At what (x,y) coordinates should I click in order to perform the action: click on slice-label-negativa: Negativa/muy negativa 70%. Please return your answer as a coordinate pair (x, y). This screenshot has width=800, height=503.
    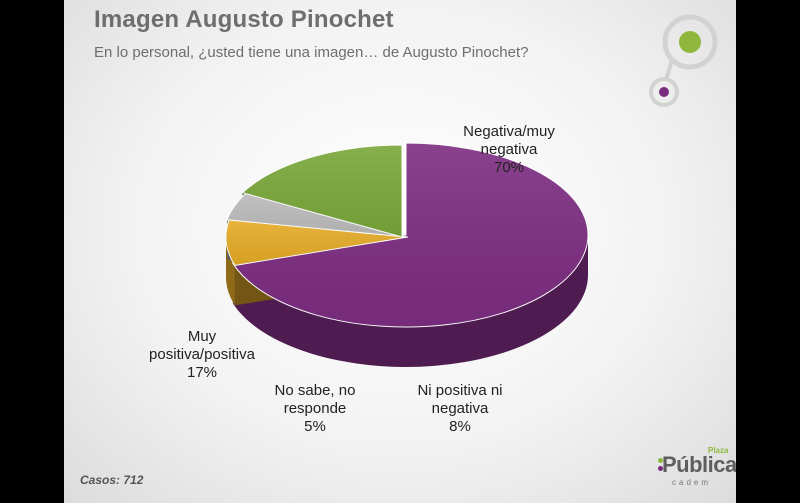
    Looking at the image, I should click on (509, 149).